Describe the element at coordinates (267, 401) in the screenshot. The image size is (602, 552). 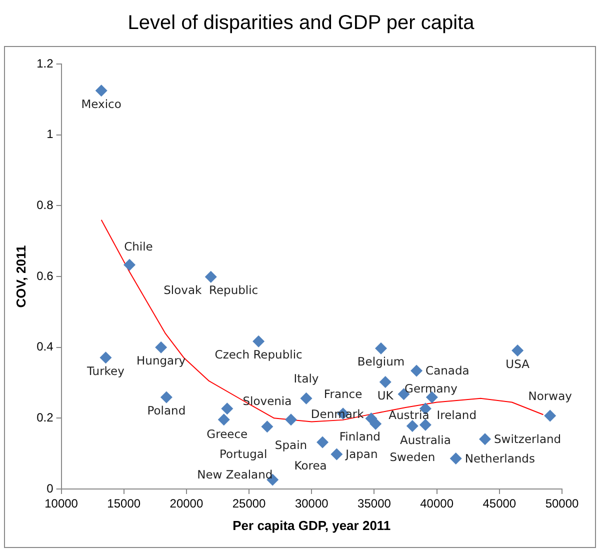
I see `annotation: Slovenia` at that location.